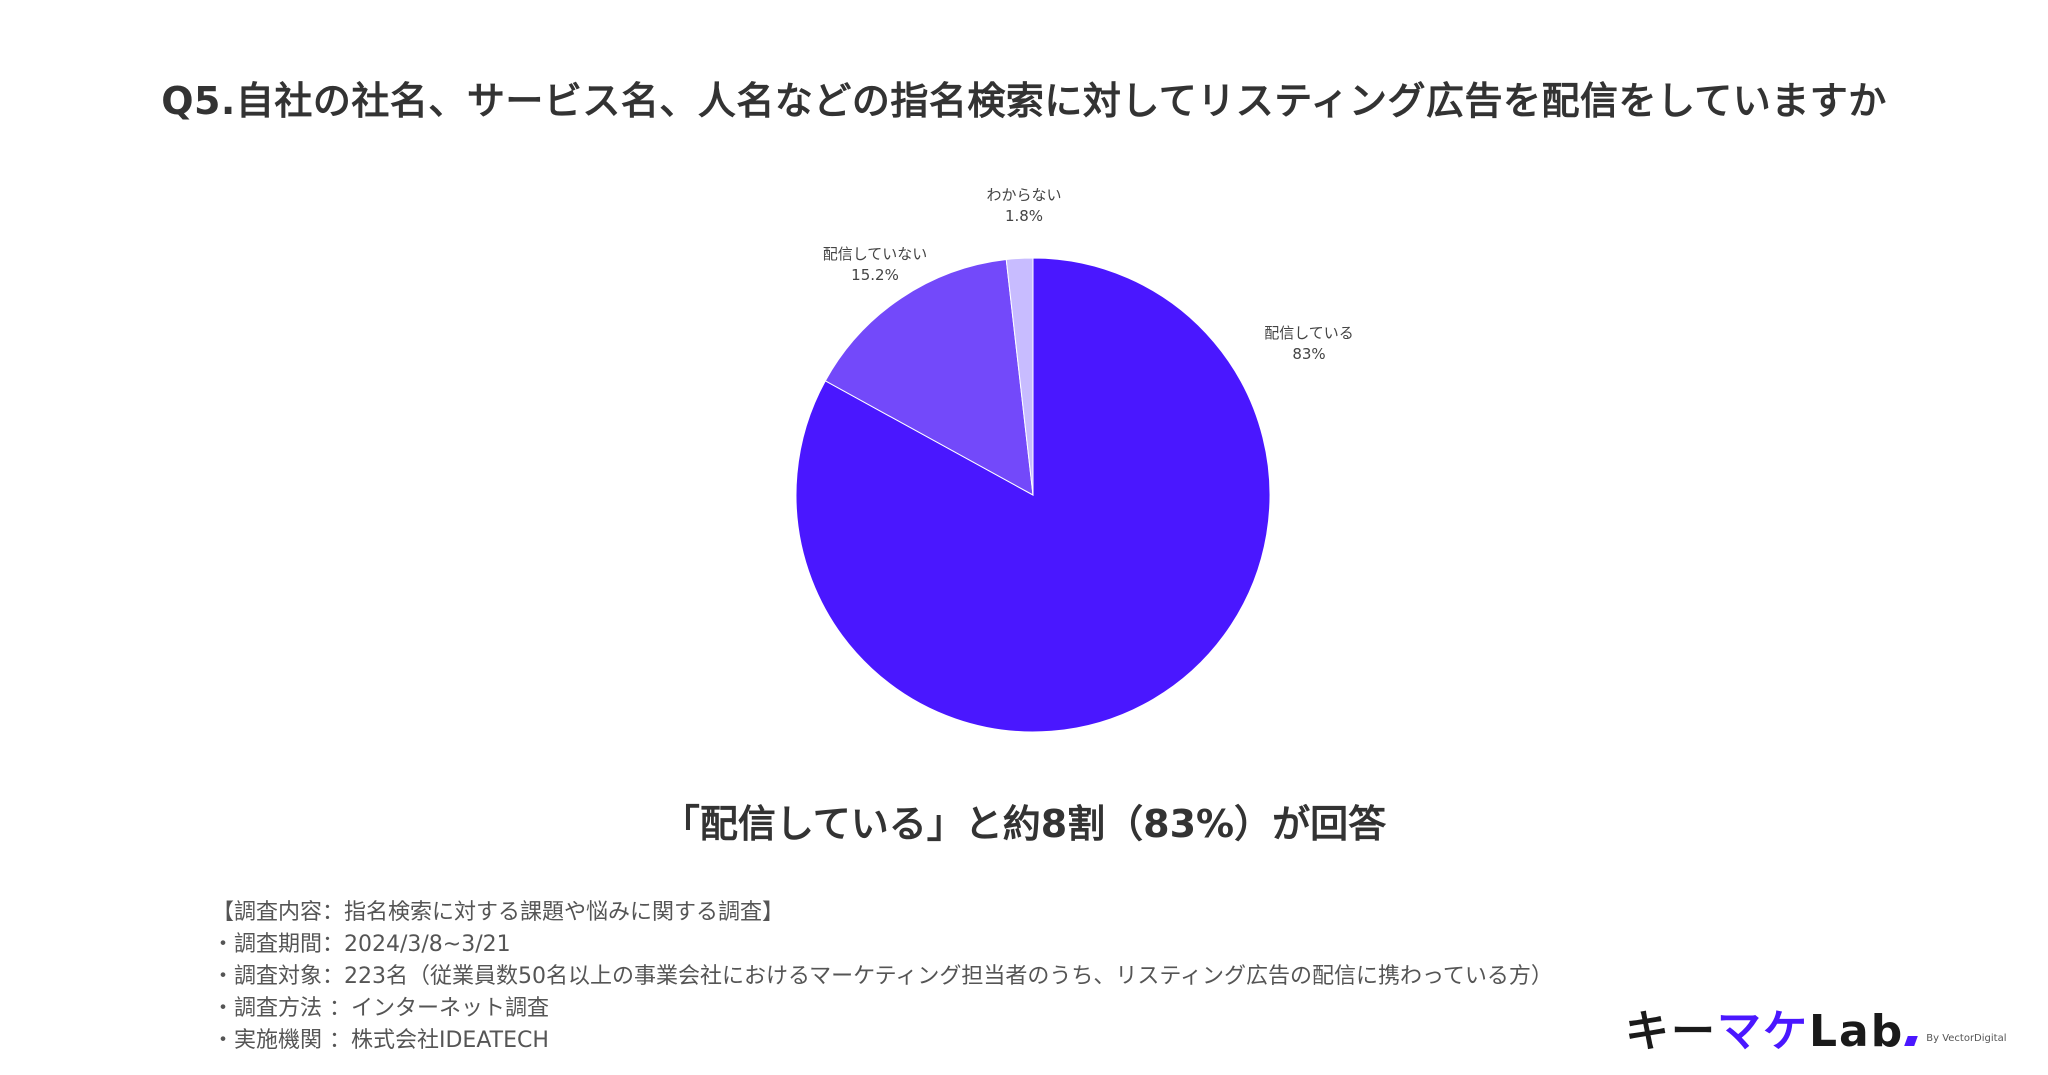 This screenshot has height=1075, width=2048. Describe the element at coordinates (875, 275) in the screenshot. I see `slice-value-1: 15.2%` at that location.